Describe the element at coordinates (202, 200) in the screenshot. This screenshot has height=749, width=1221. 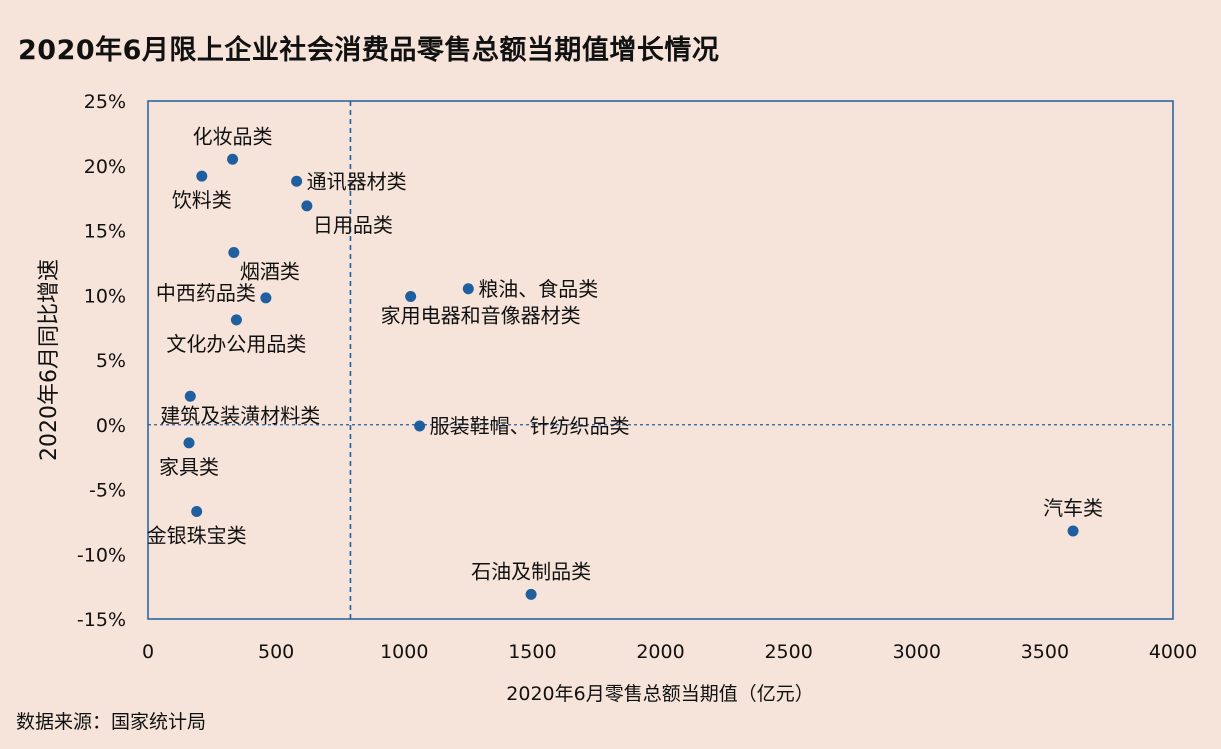
I see `data-point-label: 饮料类` at that location.